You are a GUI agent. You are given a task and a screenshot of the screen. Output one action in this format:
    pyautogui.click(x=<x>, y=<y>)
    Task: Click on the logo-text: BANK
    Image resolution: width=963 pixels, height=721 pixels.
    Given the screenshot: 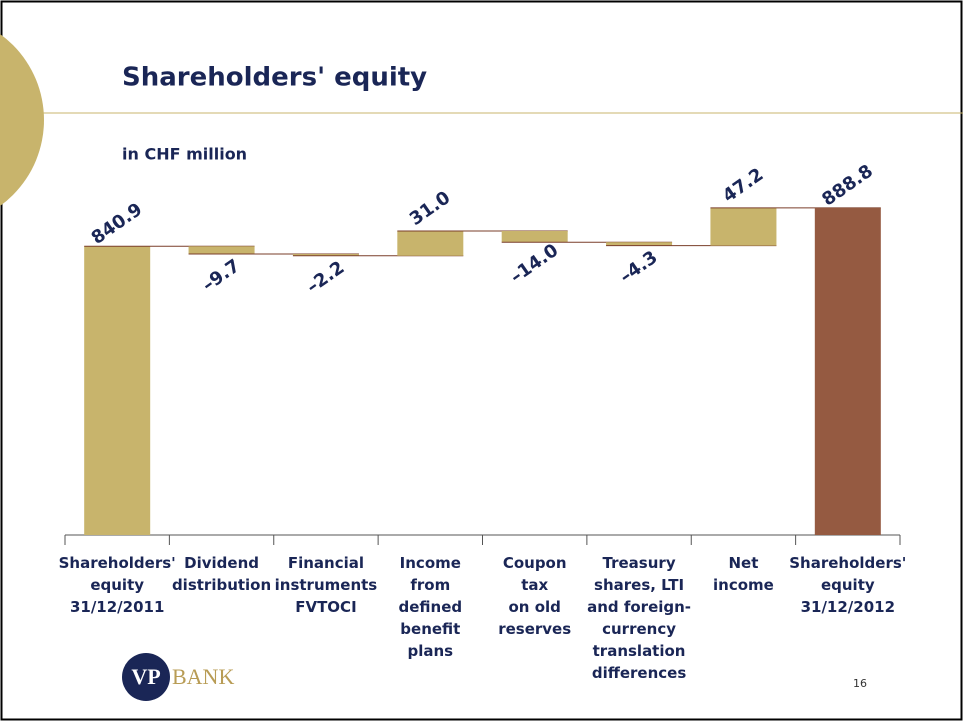 What is the action you would take?
    pyautogui.click(x=203, y=676)
    